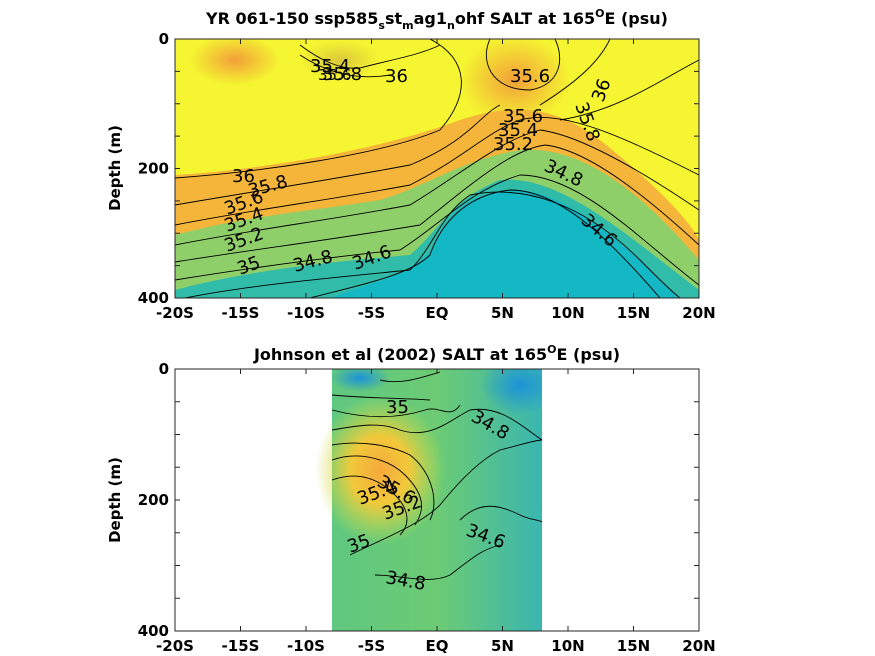 This screenshot has width=875, height=656. Describe the element at coordinates (115, 500) in the screenshot. I see `panel2-y-axis-label: Depth (m)` at that location.